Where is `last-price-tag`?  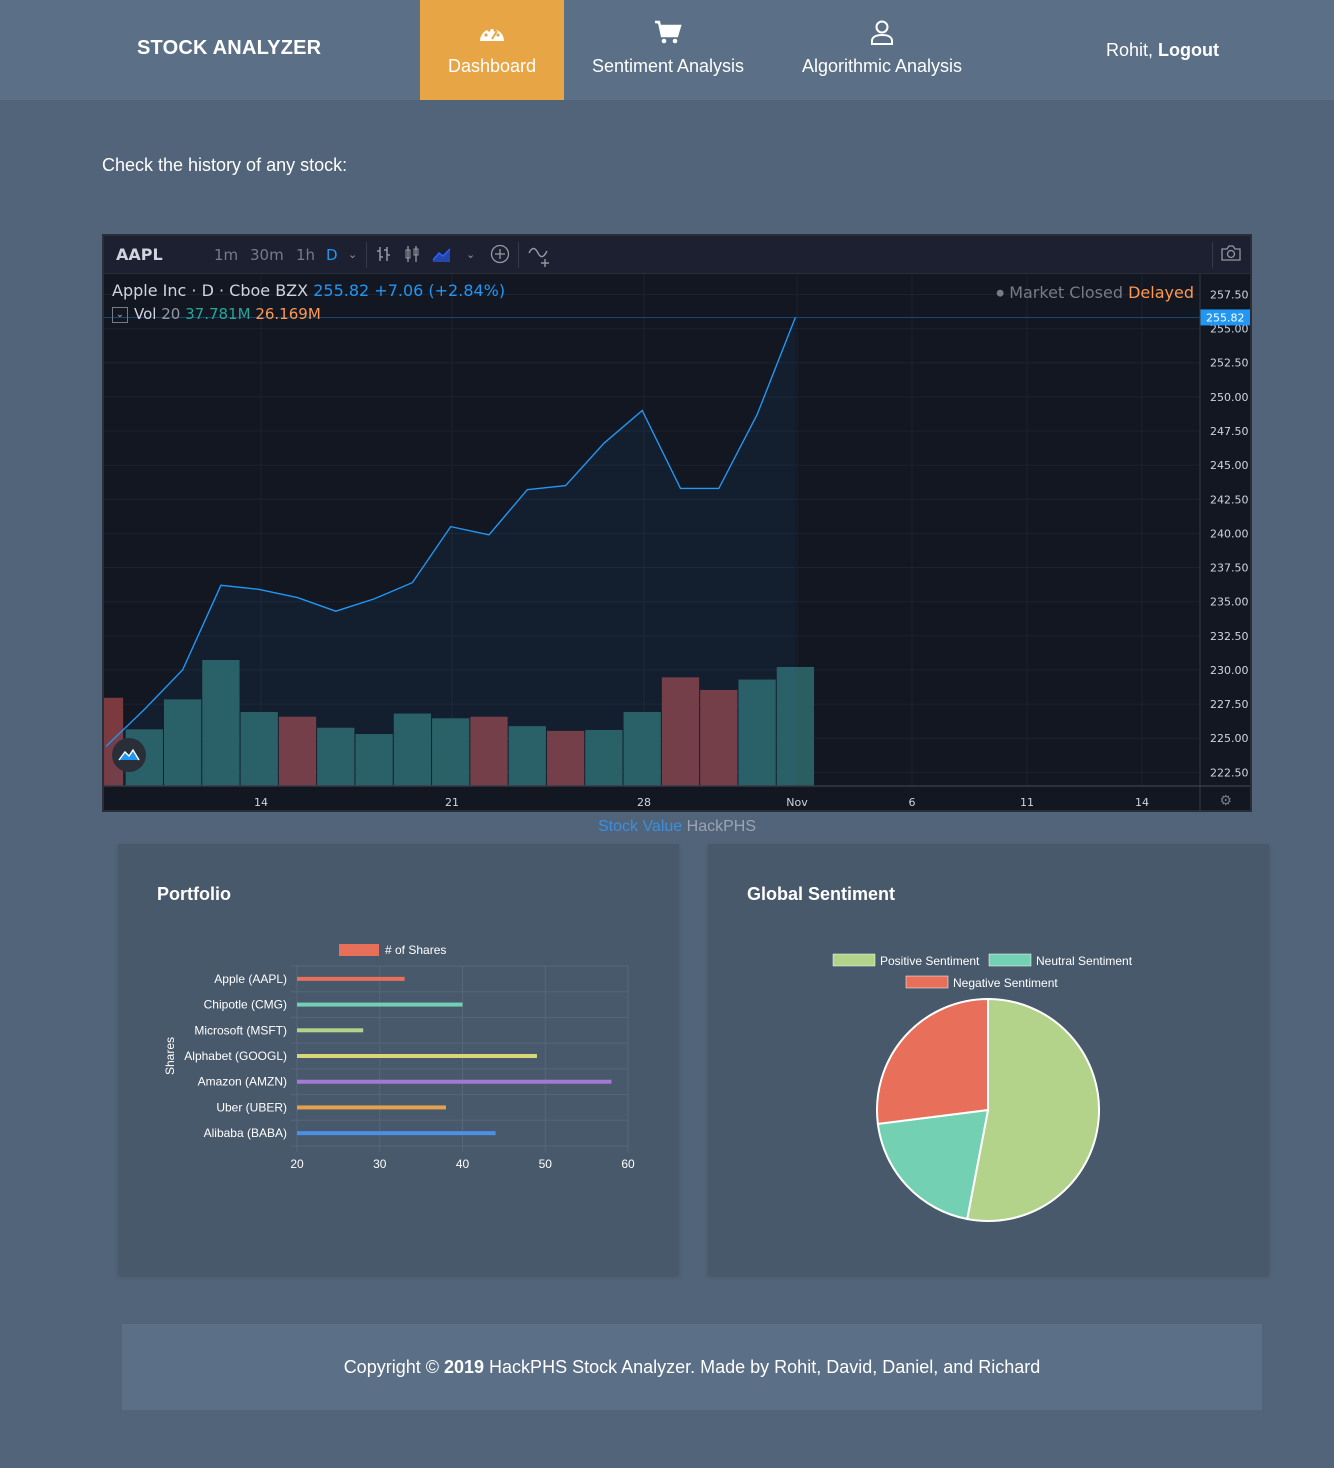 last-price-tag is located at coordinates (1225, 317).